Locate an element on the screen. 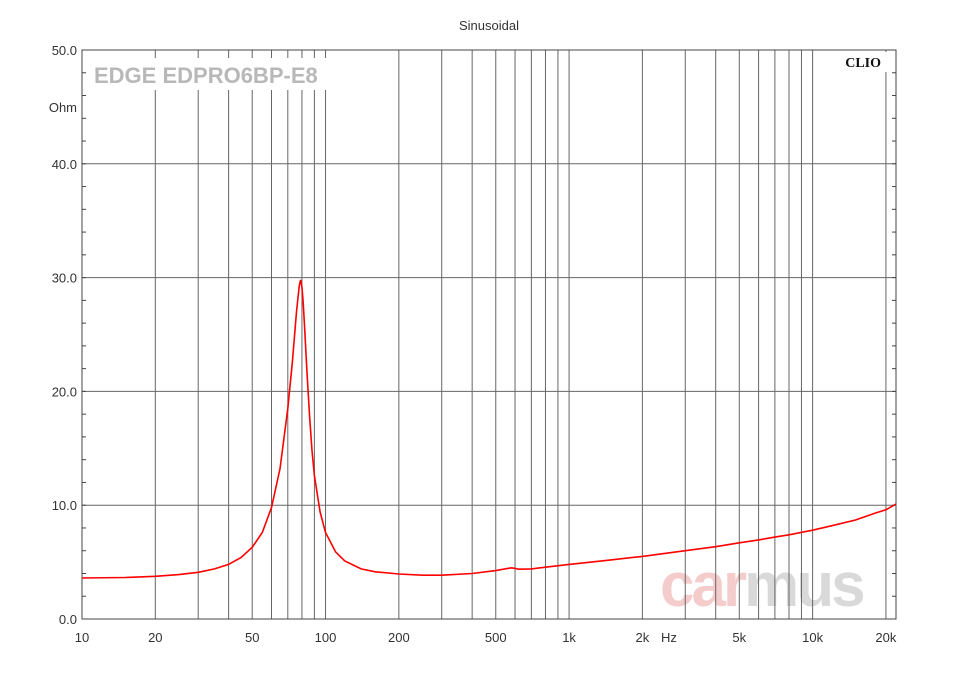 This screenshot has height=685, width=960. x-tick-label: 20 is located at coordinates (155, 637).